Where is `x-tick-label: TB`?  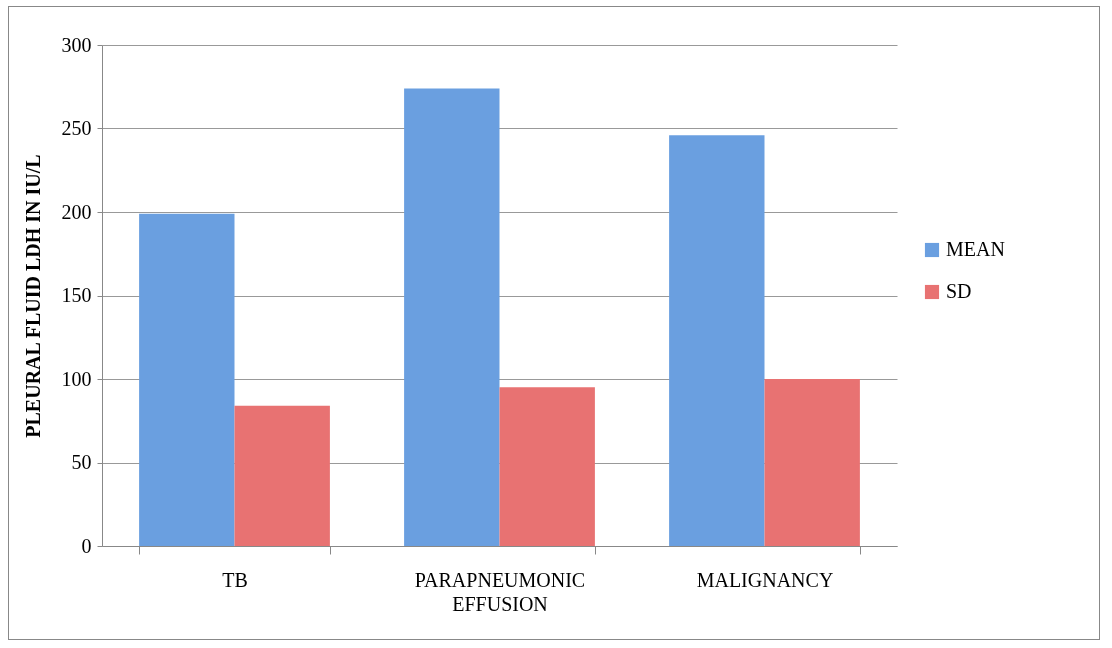
x-tick-label: TB is located at coordinates (235, 579).